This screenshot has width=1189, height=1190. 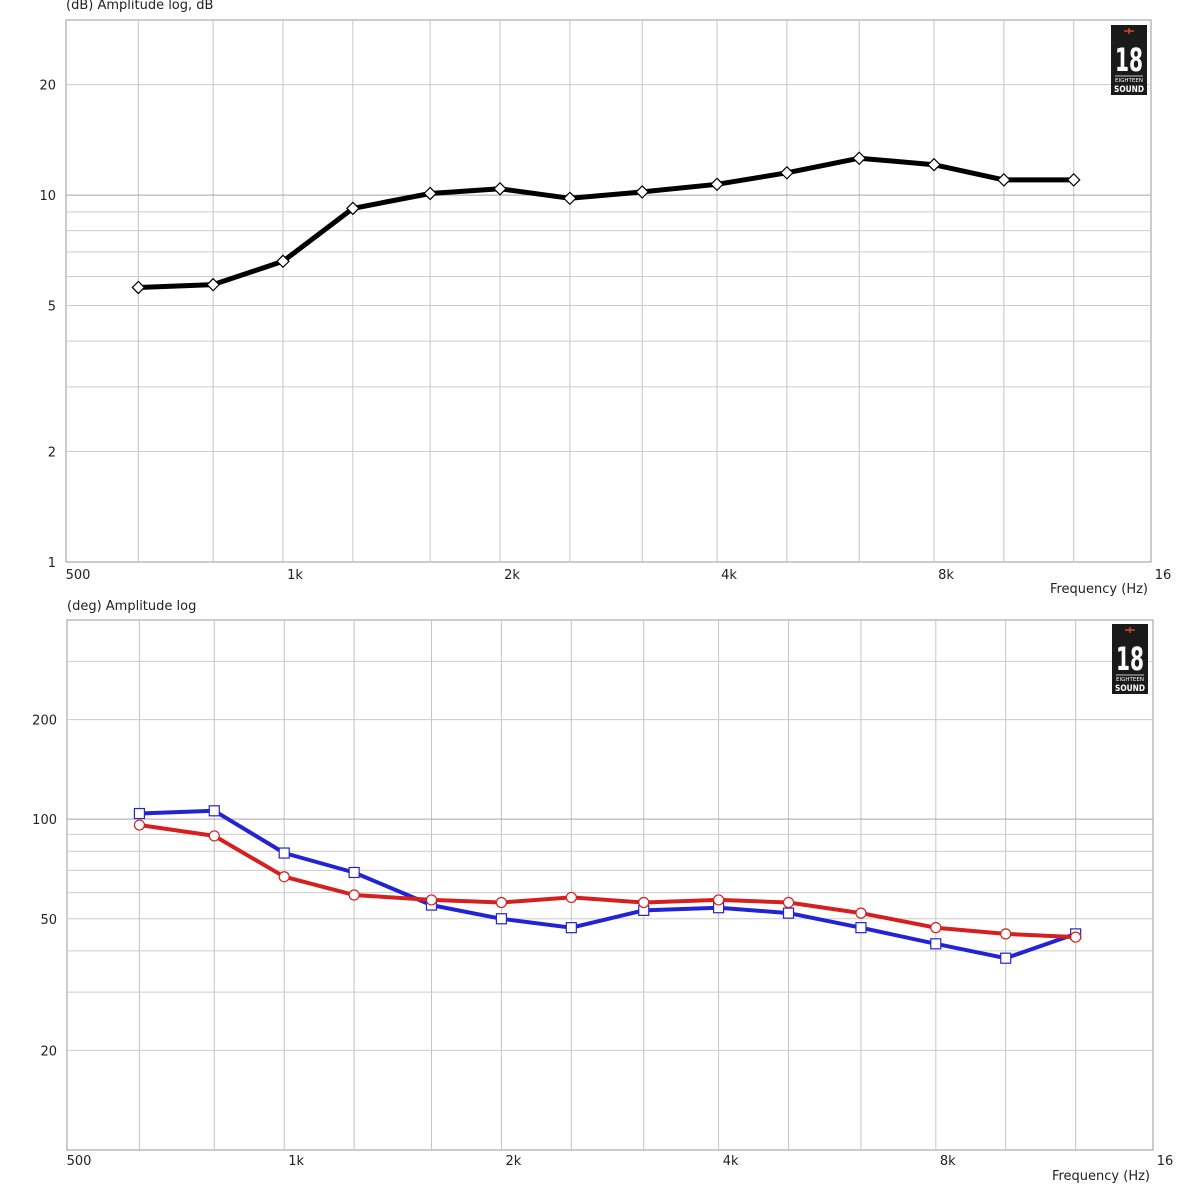 I want to click on y-tick-label: 100, so click(x=44, y=820).